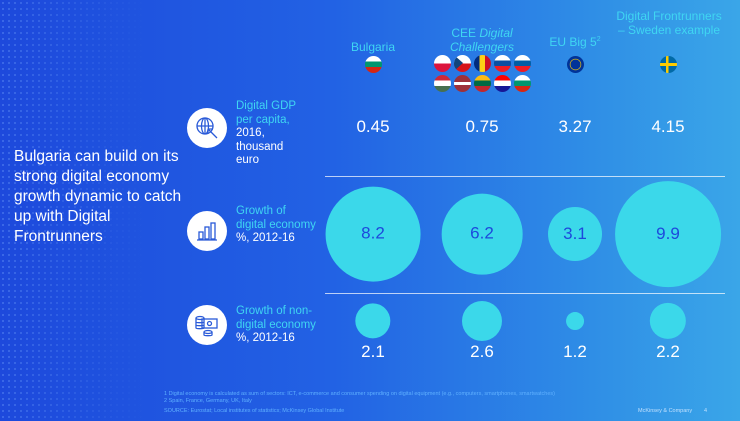 Image resolution: width=740 pixels, height=421 pixels. What do you see at coordinates (462, 63) in the screenshot?
I see `flag-czechia-icon` at bounding box center [462, 63].